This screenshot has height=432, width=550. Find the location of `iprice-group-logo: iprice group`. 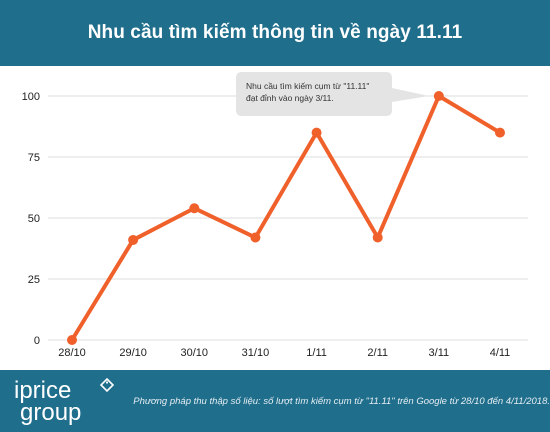

iprice-group-logo: iprice group is located at coordinates (64, 401).